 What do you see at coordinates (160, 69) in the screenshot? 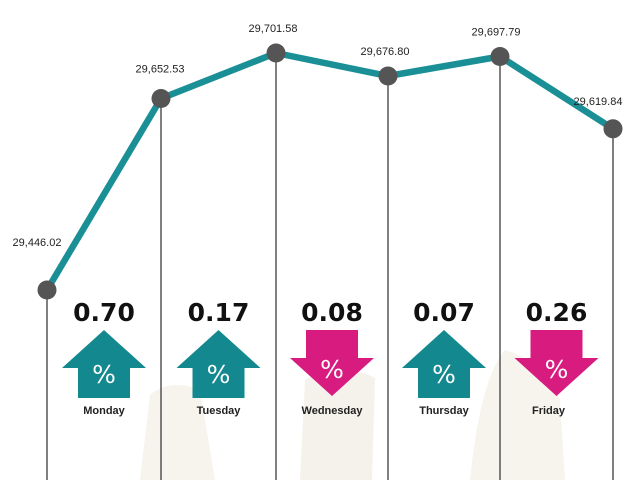
I see `data-label: 29,652.53` at bounding box center [160, 69].